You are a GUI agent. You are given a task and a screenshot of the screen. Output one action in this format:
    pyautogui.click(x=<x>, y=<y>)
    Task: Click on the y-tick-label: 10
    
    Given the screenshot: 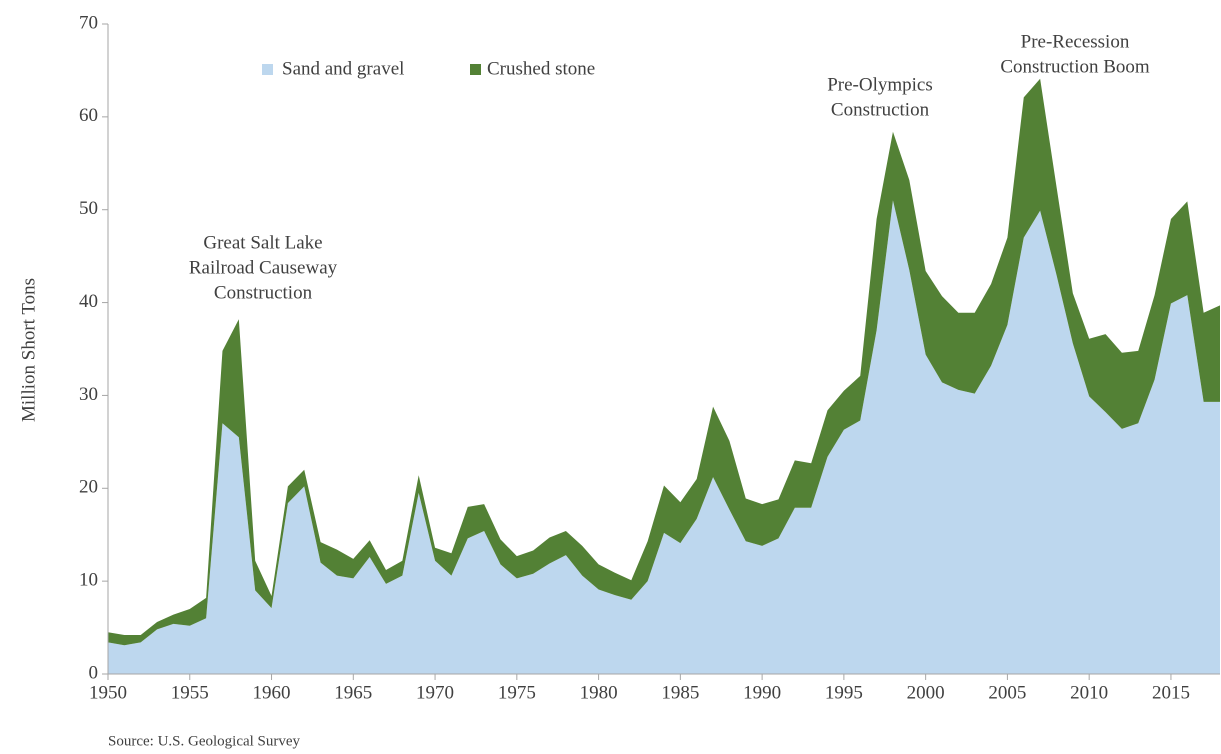 What is the action you would take?
    pyautogui.click(x=88, y=580)
    